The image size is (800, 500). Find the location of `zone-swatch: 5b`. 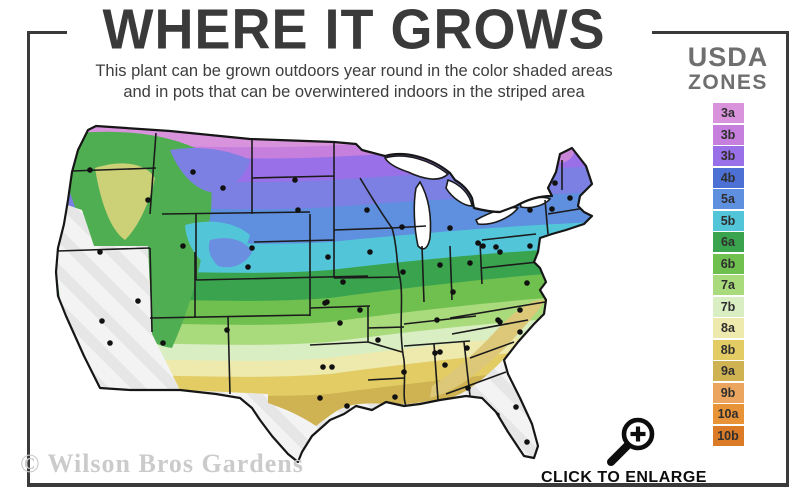

zone-swatch: 5b is located at coordinates (728, 220).